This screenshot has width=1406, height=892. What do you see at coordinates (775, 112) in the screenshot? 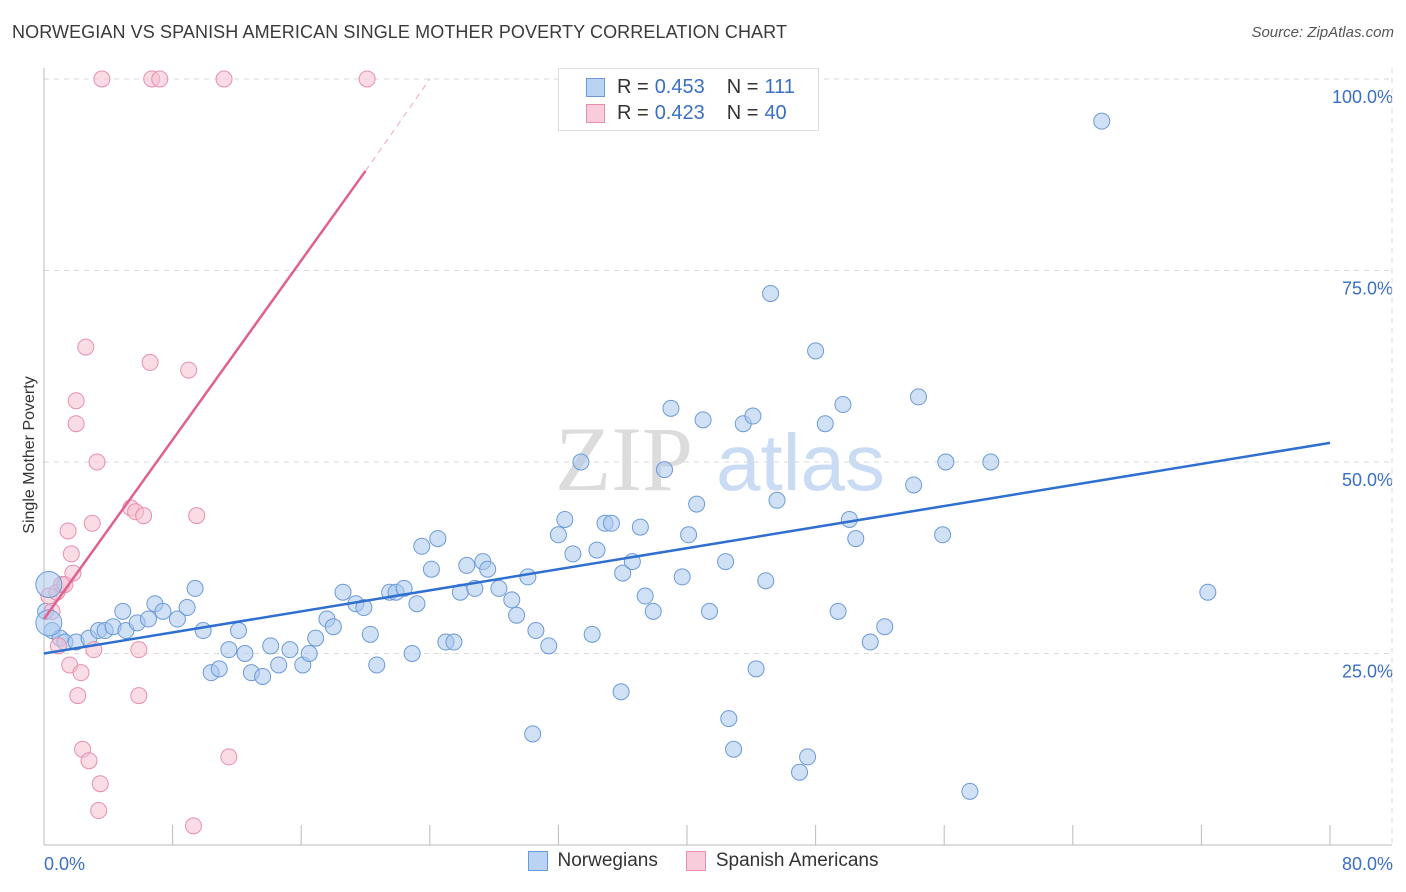
I see `legend-n-value: 40` at bounding box center [775, 112].